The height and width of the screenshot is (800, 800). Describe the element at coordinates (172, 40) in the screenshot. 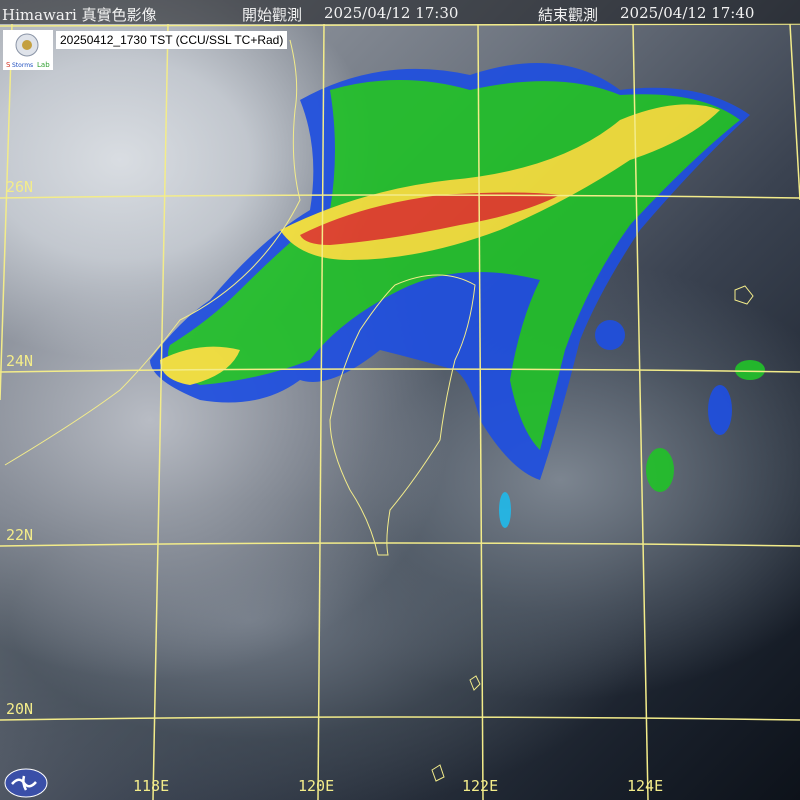

I see `image-caption: 20250412_1730 TST (CCU/SSL TC+Rad)` at that location.